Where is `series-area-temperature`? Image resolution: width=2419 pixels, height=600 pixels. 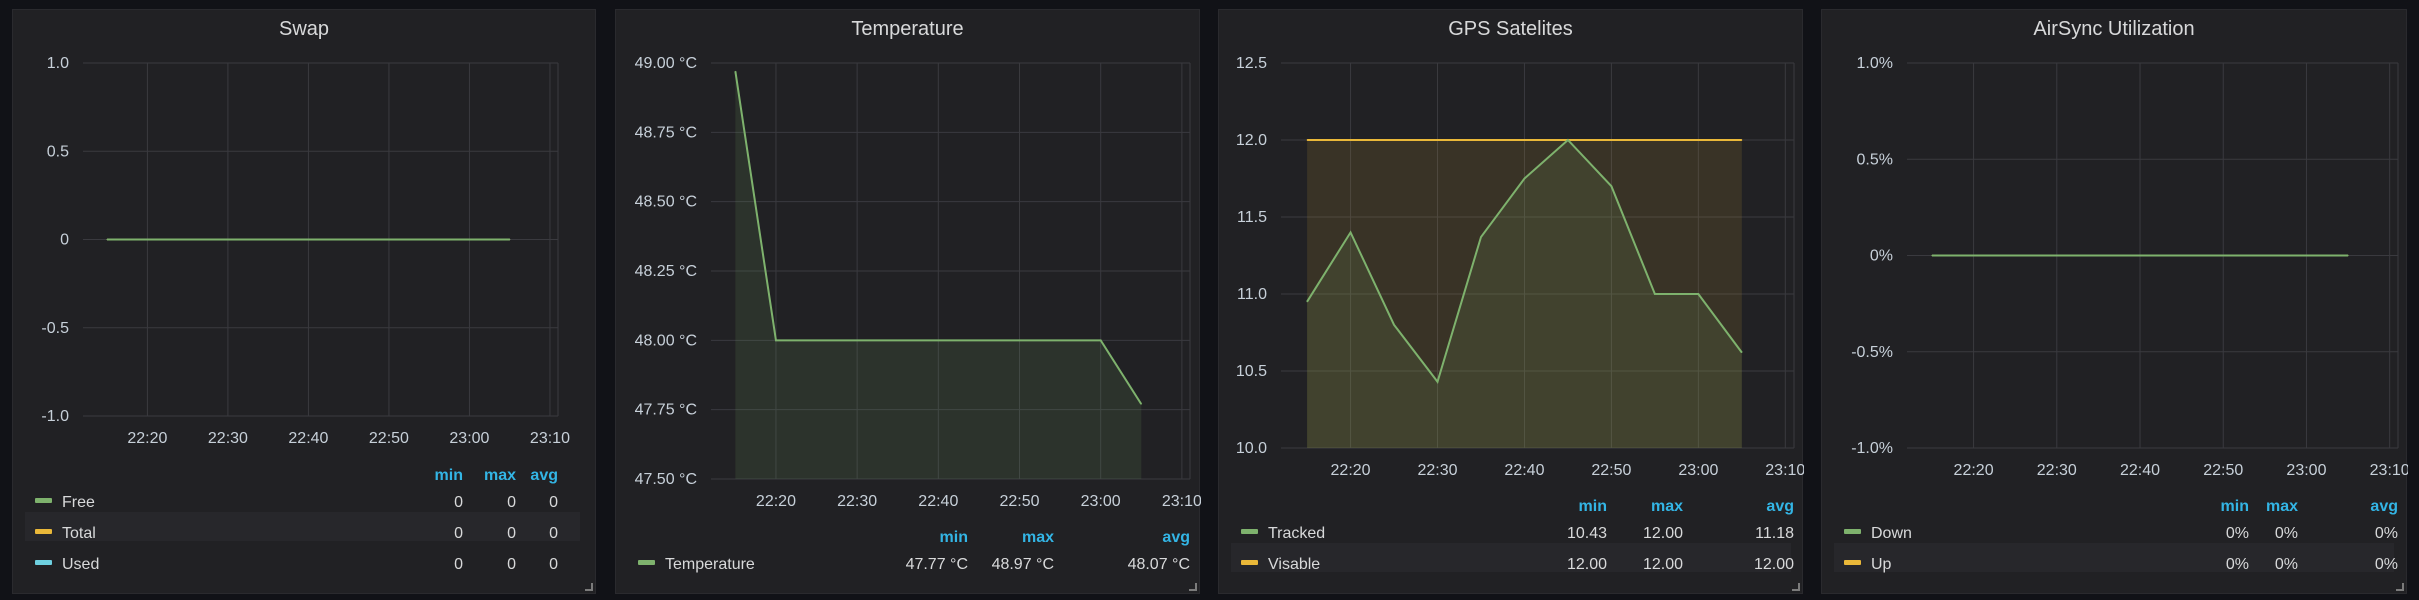
series-area-temperature is located at coordinates (938, 275).